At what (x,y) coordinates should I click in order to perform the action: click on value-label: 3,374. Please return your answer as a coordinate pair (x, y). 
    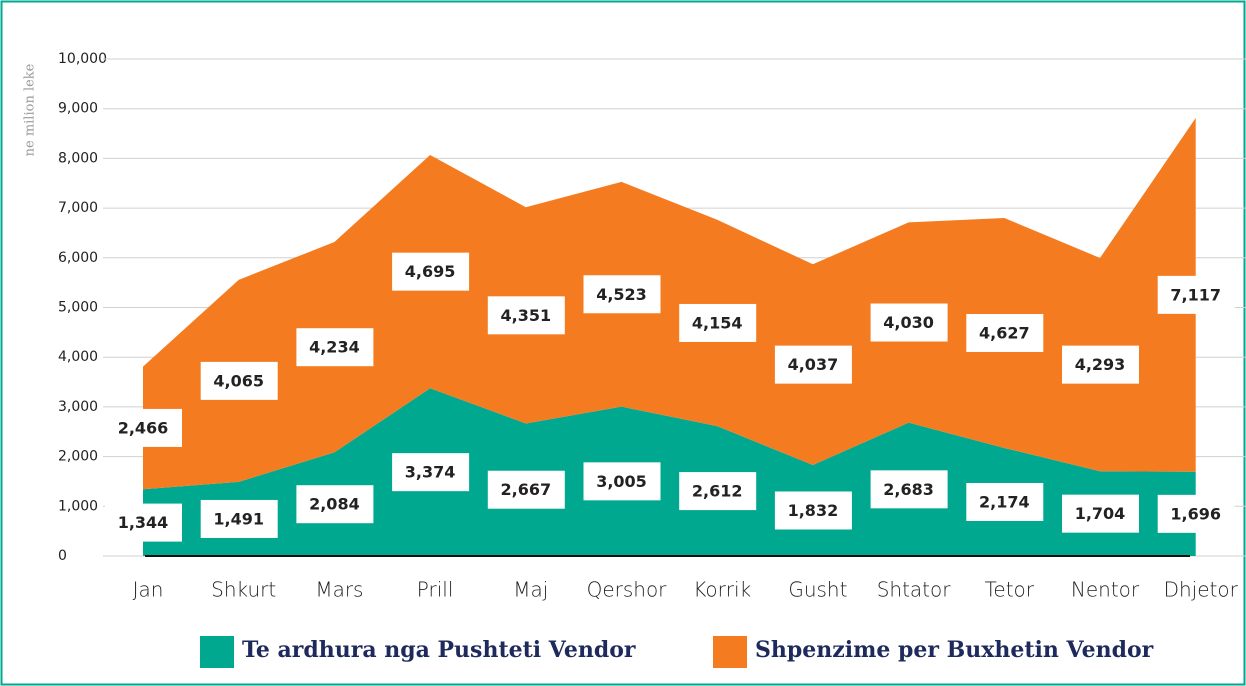
    Looking at the image, I should click on (430, 472).